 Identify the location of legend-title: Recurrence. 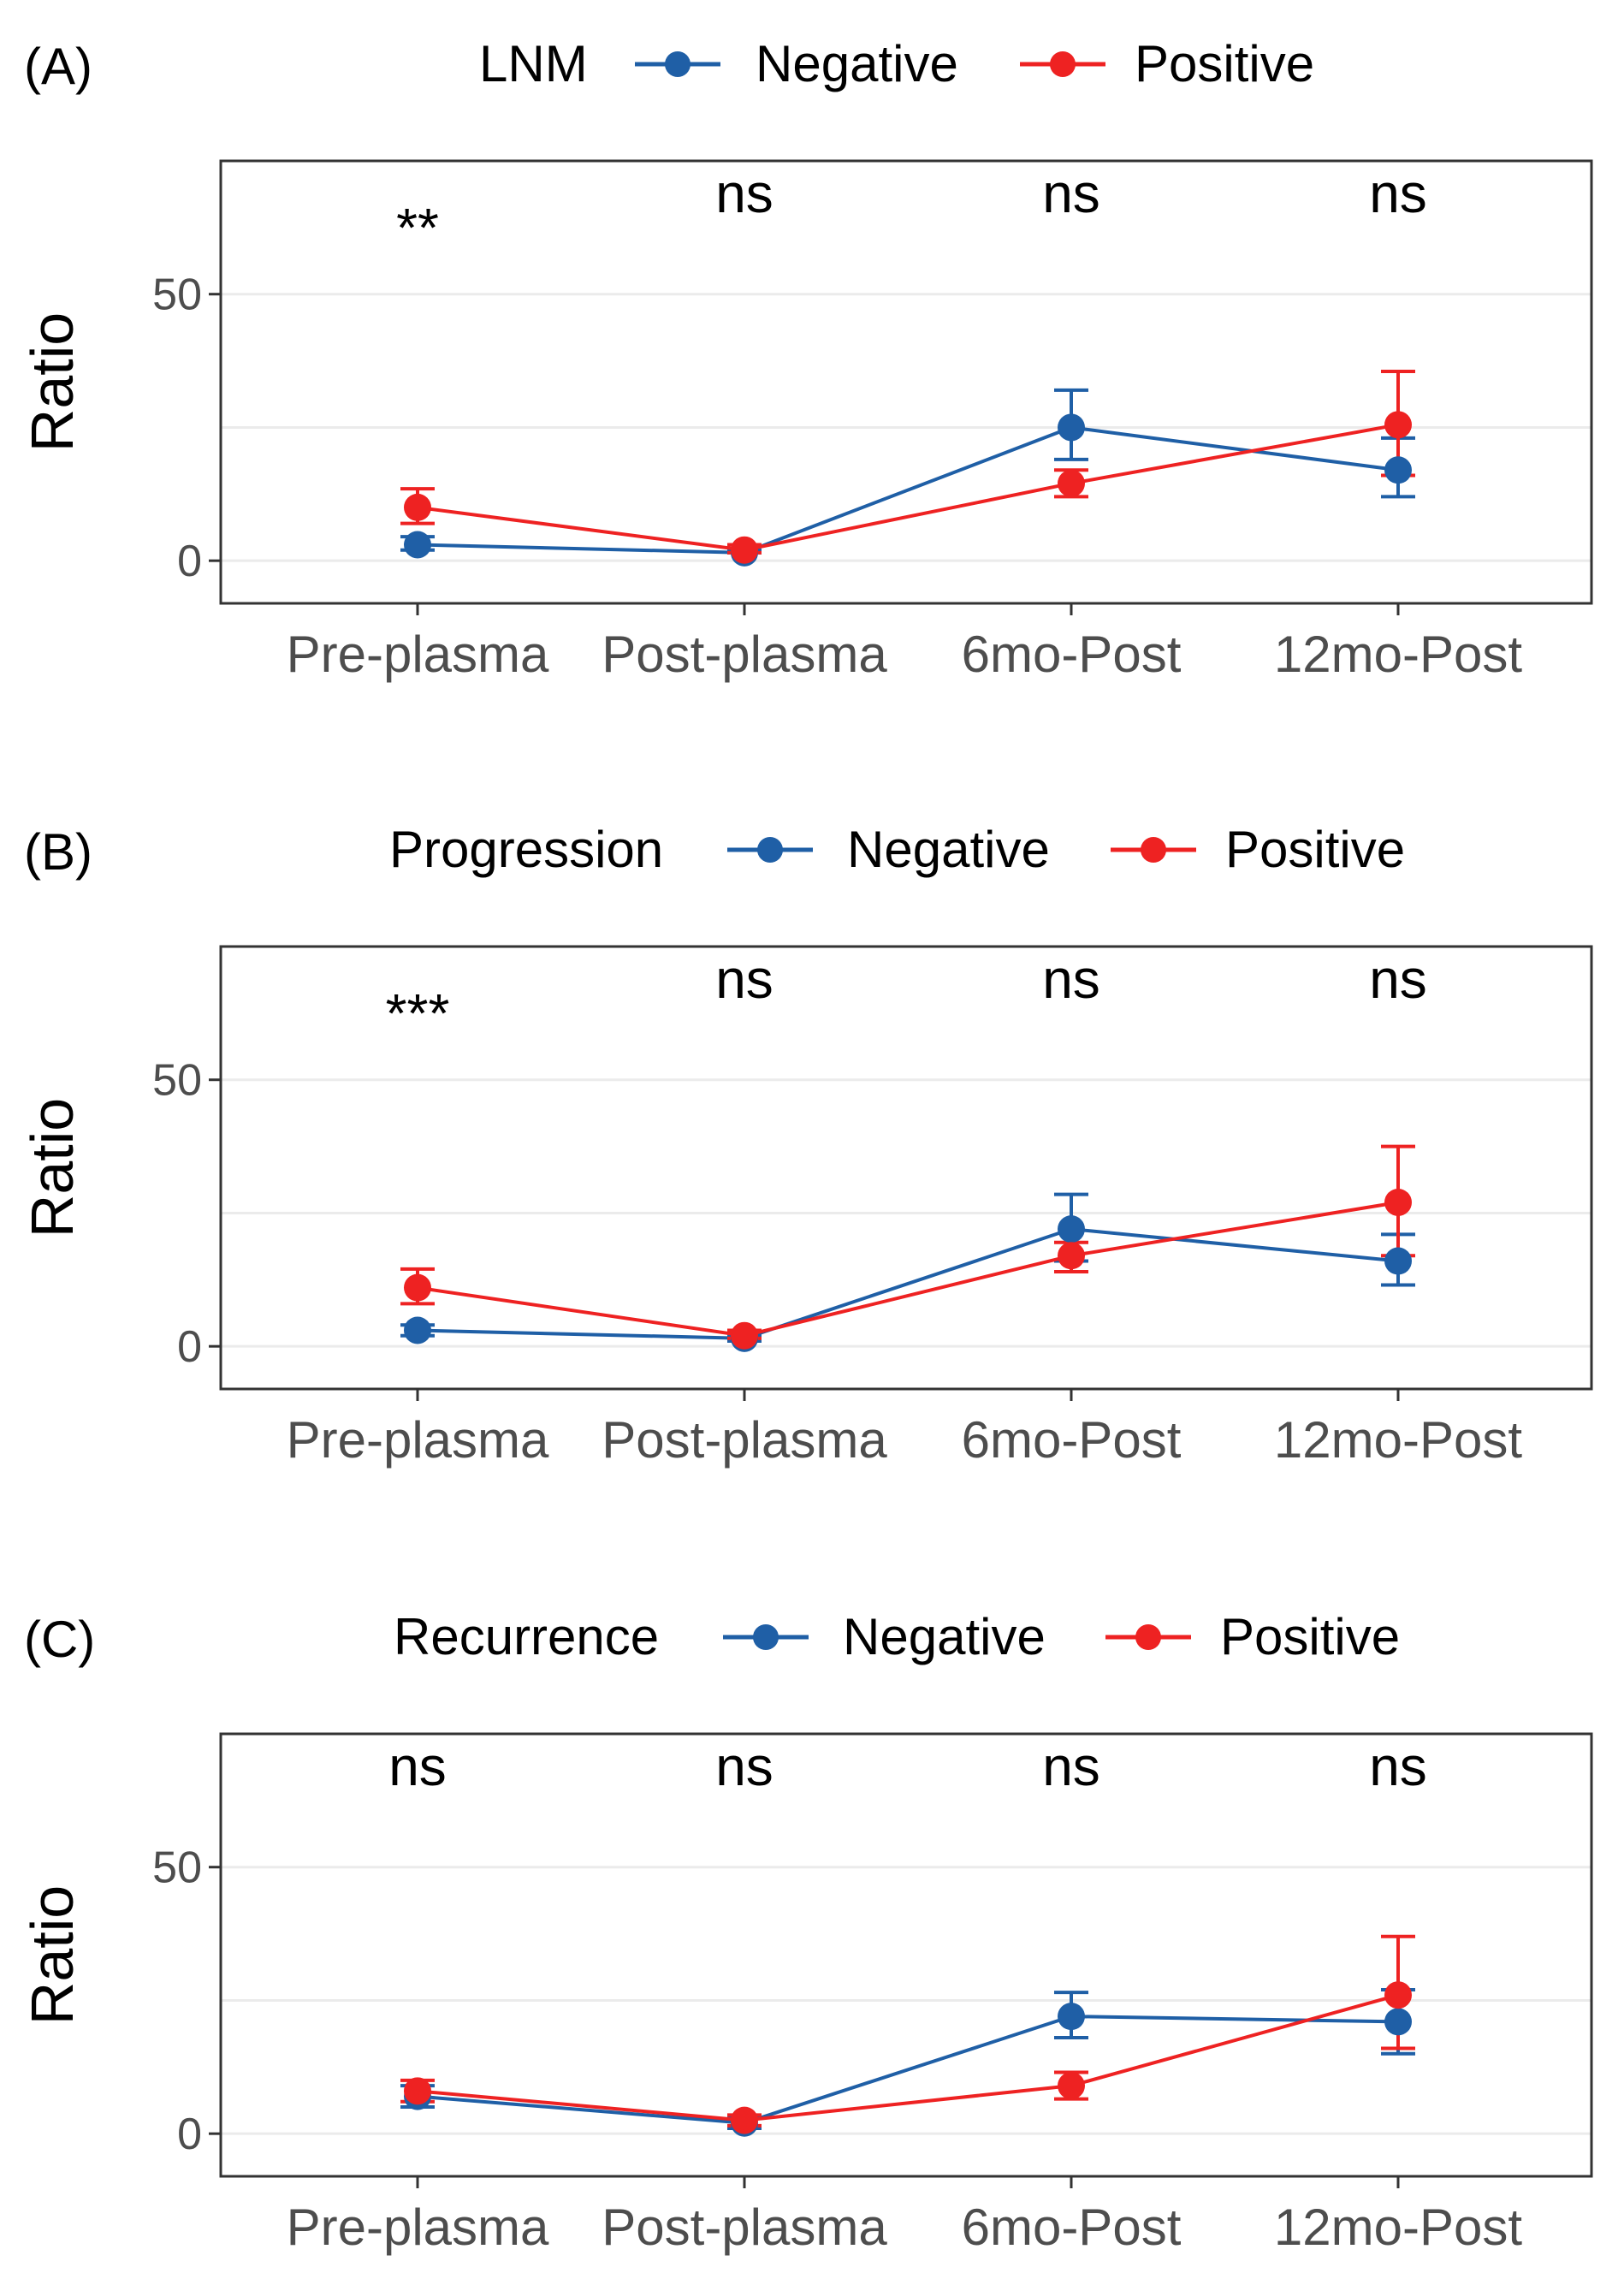
(526, 1636).